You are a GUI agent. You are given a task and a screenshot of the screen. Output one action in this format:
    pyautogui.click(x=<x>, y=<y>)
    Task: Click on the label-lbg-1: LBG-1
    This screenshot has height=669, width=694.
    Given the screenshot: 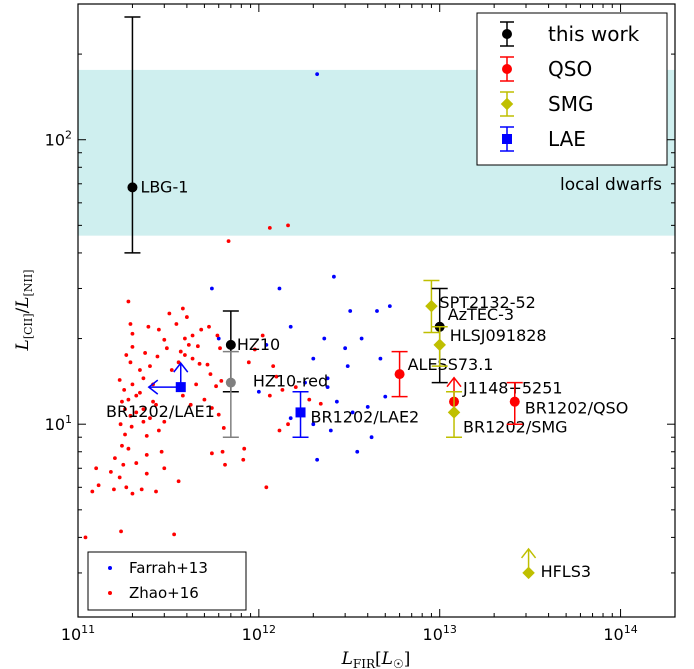 What is the action you would take?
    pyautogui.click(x=164, y=186)
    